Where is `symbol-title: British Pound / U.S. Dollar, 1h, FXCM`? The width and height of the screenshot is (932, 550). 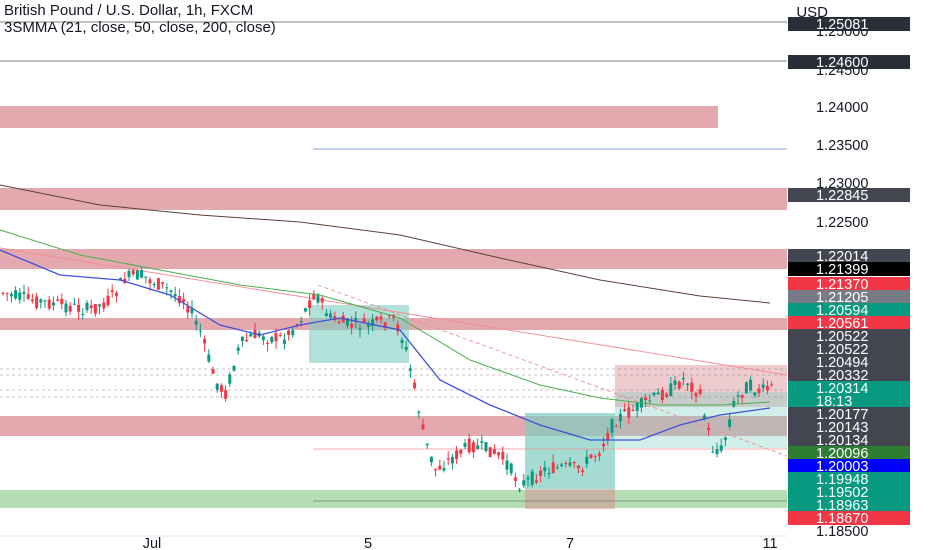
symbol-title: British Pound / U.S. Dollar, 1h, FXCM is located at coordinates (129, 10).